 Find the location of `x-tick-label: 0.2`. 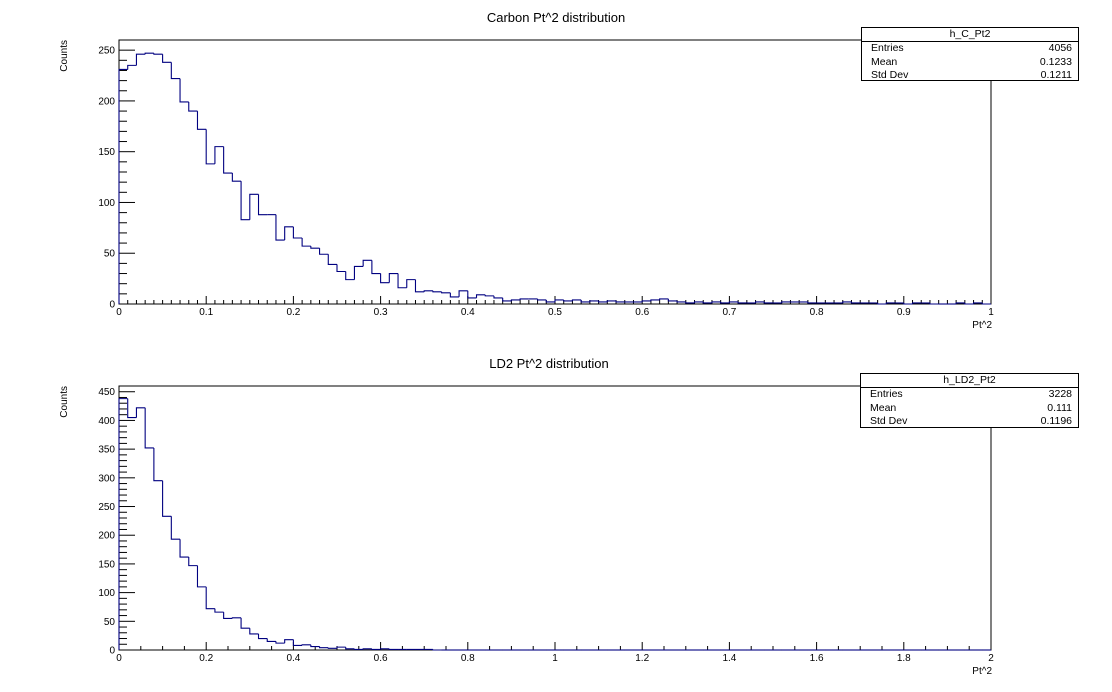

x-tick-label: 0.2 is located at coordinates (206, 658).